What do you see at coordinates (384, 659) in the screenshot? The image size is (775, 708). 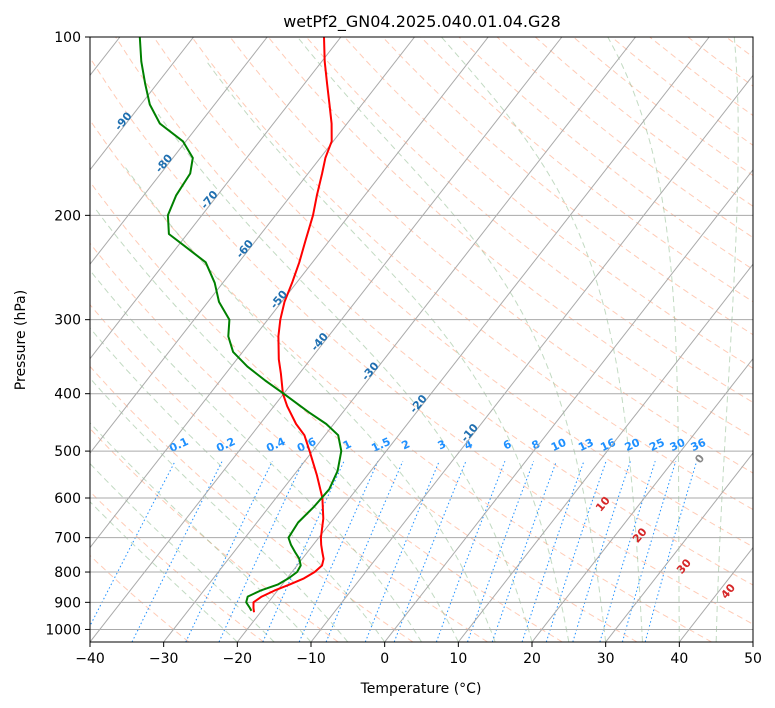 I see `x-tick-label: 0` at bounding box center [384, 659].